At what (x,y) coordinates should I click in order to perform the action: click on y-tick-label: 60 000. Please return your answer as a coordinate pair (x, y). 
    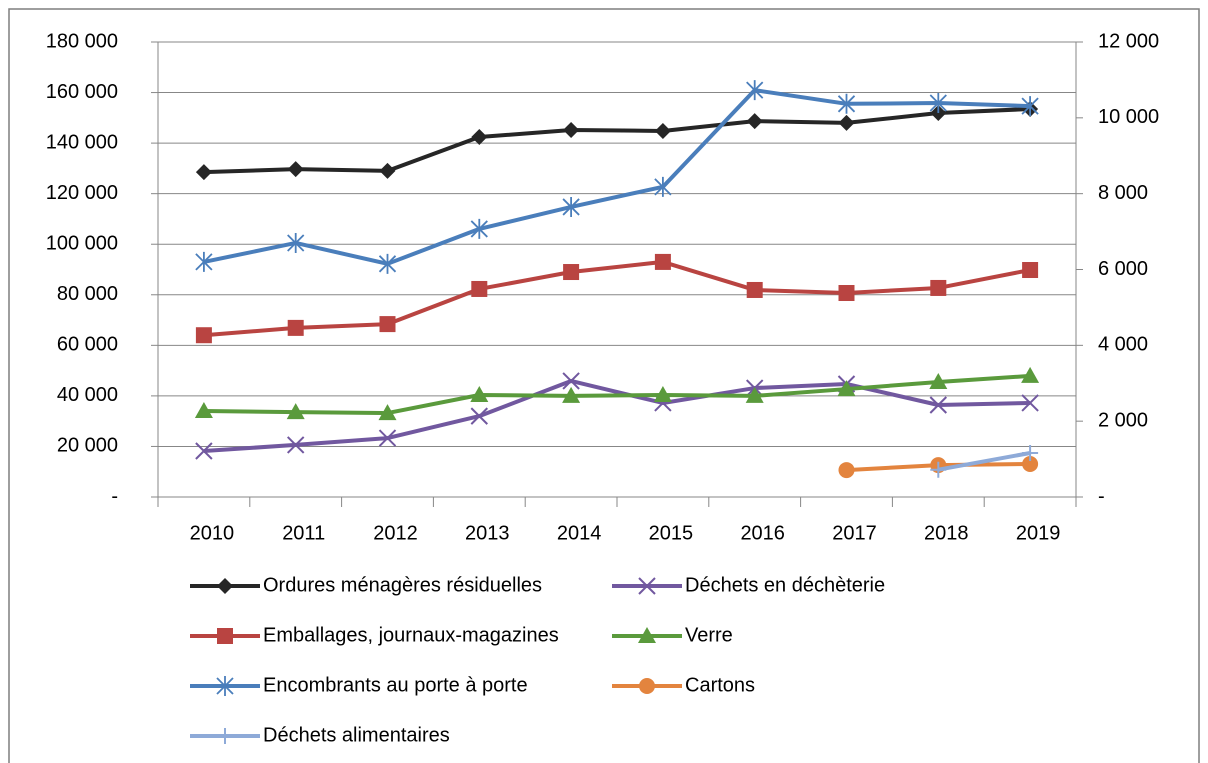
    Looking at the image, I should click on (87, 345).